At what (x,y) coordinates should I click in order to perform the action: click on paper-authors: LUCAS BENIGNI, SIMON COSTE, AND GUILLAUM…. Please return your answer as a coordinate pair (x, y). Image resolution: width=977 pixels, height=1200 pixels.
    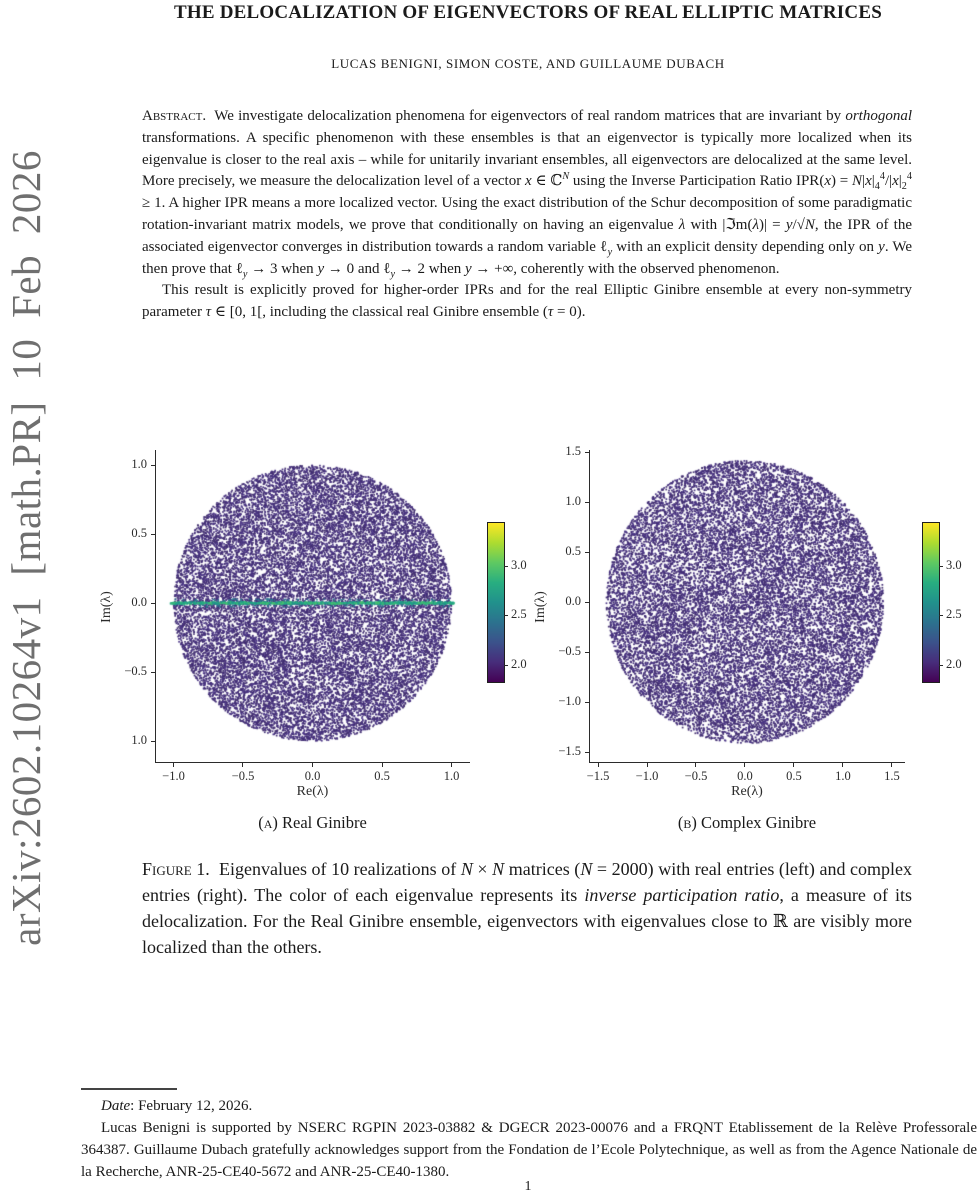
    Looking at the image, I should click on (528, 63).